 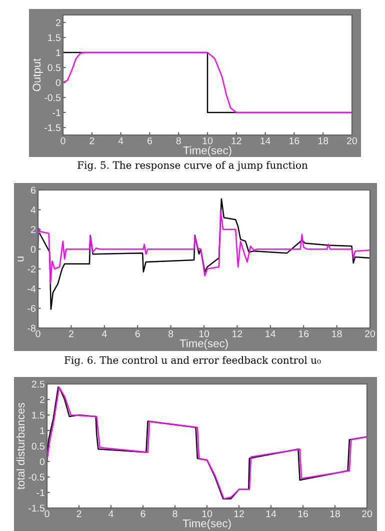 What do you see at coordinates (32, 288) in the screenshot?
I see `y-tick-label: -4` at bounding box center [32, 288].